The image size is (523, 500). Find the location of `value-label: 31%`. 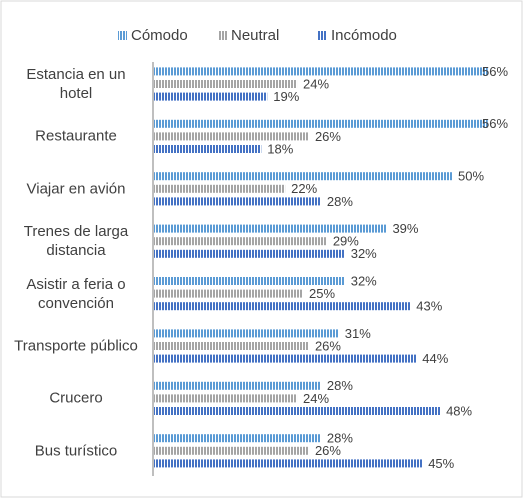

value-label: 31% is located at coordinates (358, 333).